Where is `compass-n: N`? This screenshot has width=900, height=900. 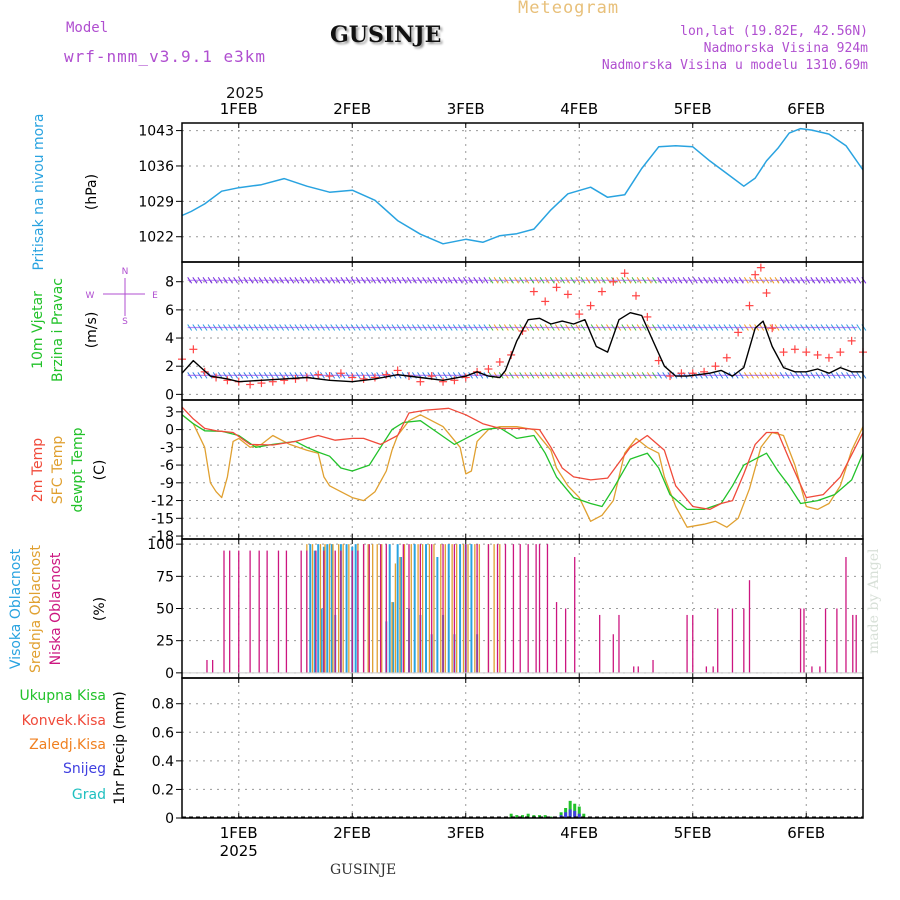 compass-n: N is located at coordinates (125, 272).